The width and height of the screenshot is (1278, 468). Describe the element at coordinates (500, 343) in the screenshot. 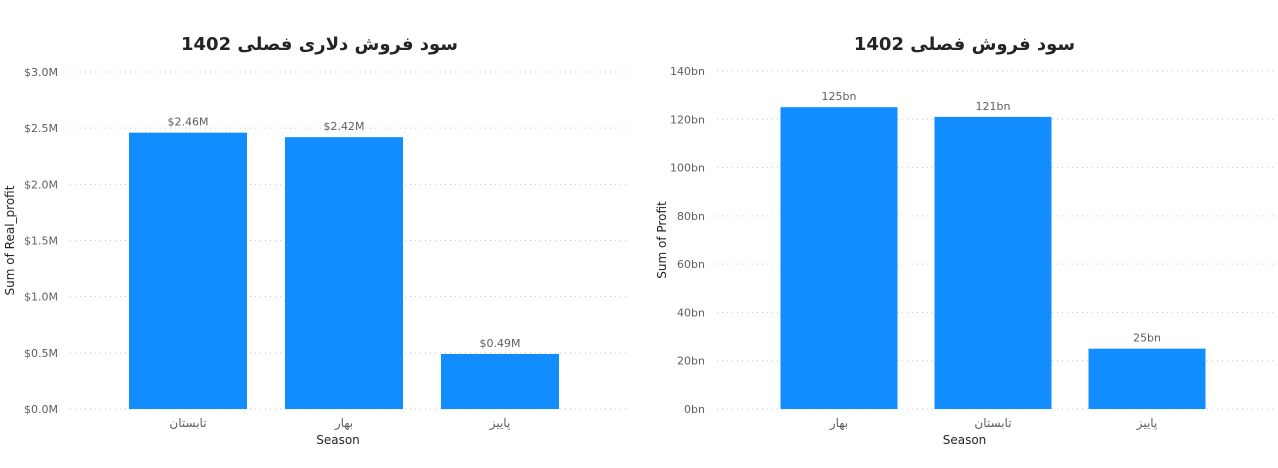

I see `data-label: $0.49M` at that location.